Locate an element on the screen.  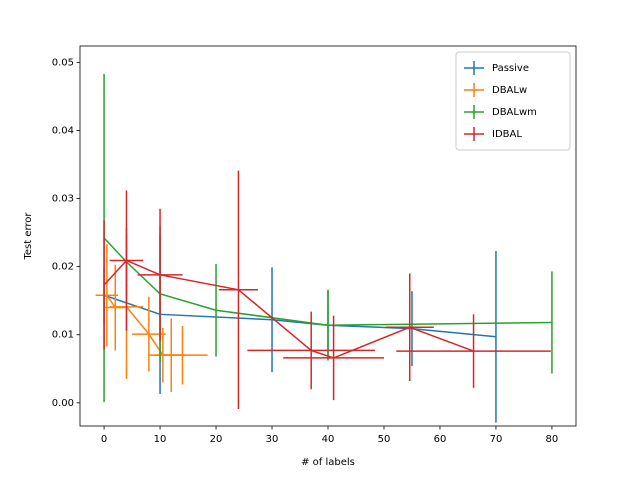
y-tick-label: 0.03 is located at coordinates (63, 199).